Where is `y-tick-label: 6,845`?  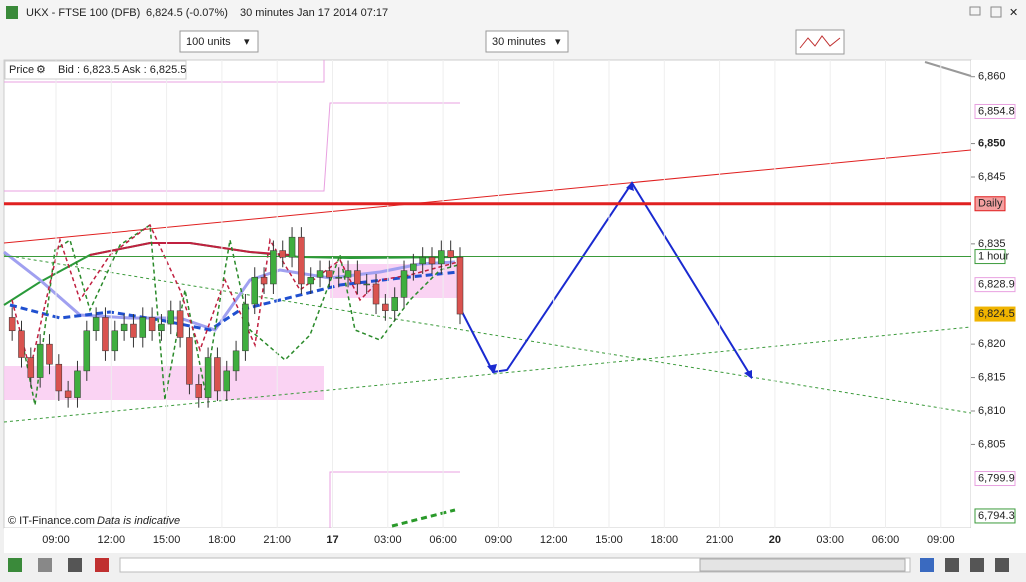 y-tick-label: 6,845 is located at coordinates (992, 177).